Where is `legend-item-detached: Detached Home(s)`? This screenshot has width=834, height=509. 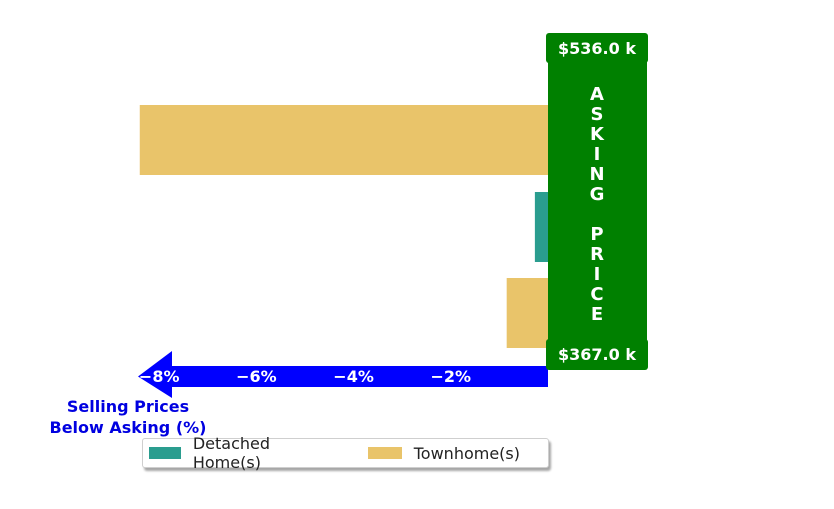 legend-item-detached: Detached Home(s) is located at coordinates (241, 453).